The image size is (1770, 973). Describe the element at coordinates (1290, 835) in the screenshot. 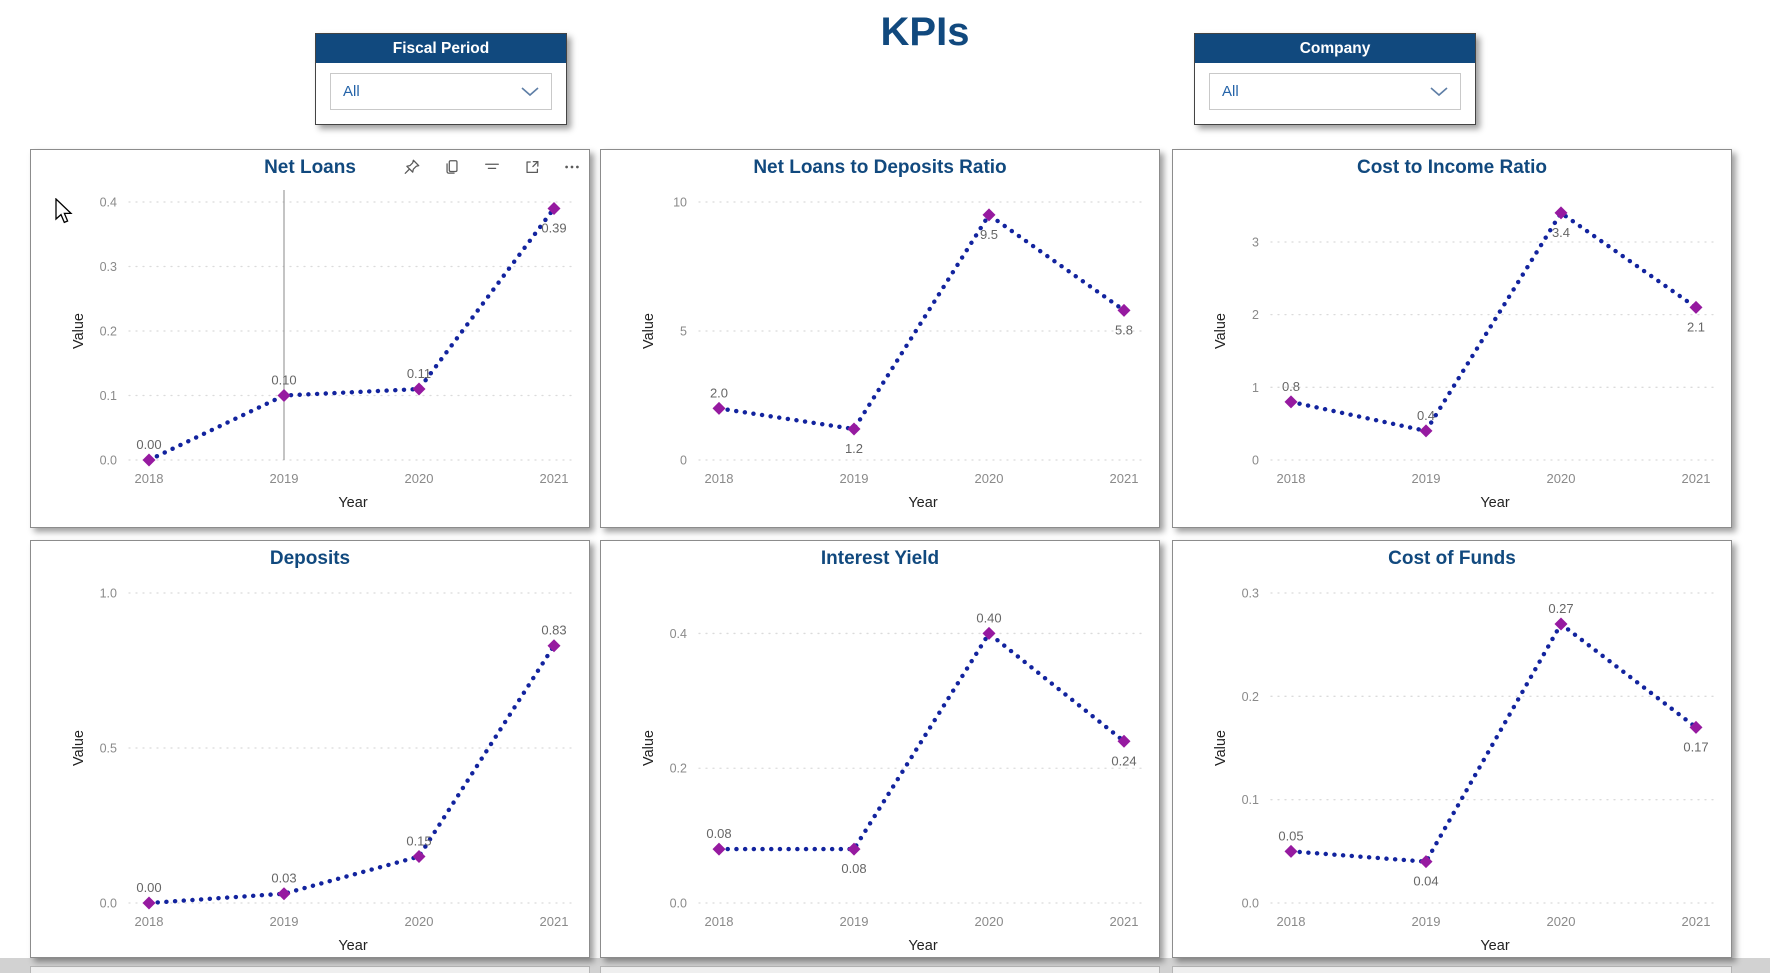

I see `data-point-label: 0.05` at that location.